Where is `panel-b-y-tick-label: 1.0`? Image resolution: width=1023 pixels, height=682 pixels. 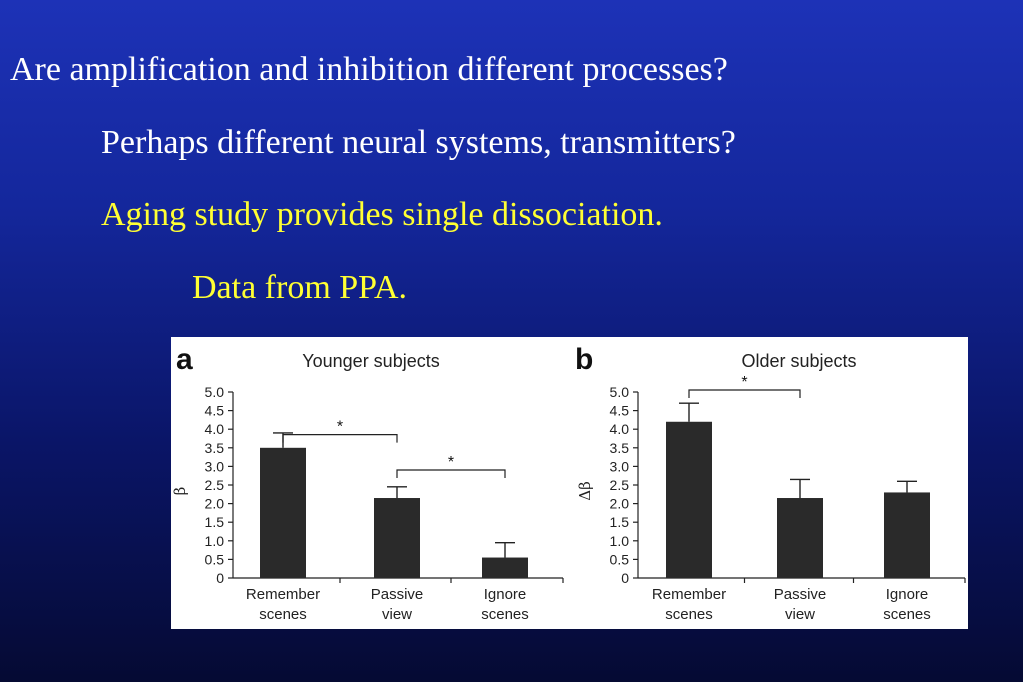
panel-b-y-tick-label: 1.0 is located at coordinates (620, 541).